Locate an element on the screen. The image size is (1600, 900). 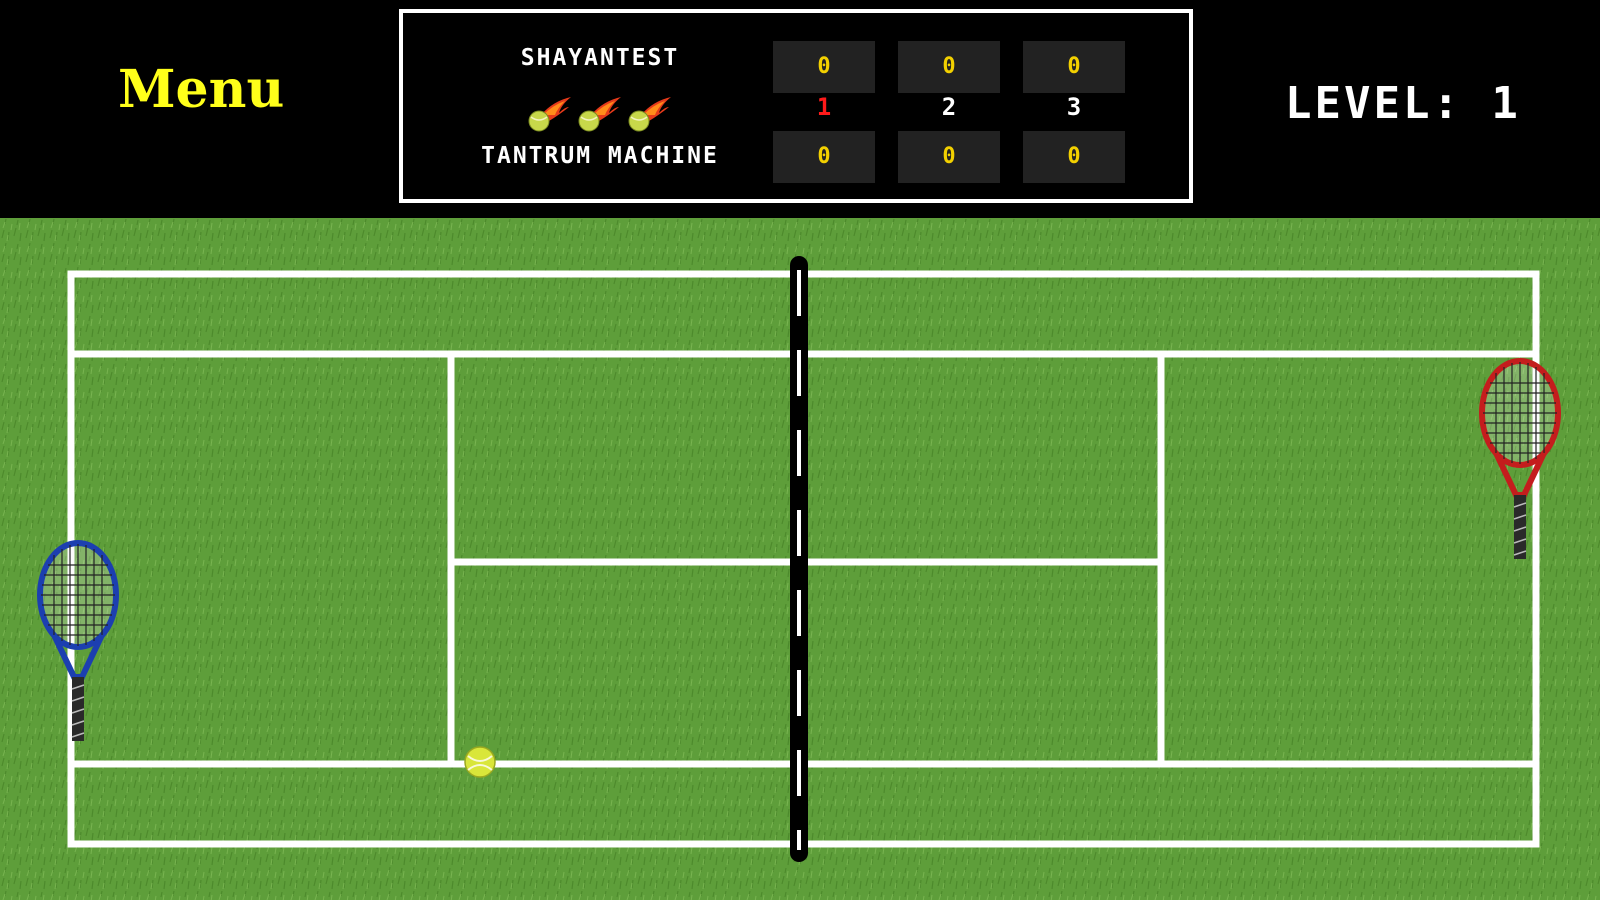
net is located at coordinates (799, 559).